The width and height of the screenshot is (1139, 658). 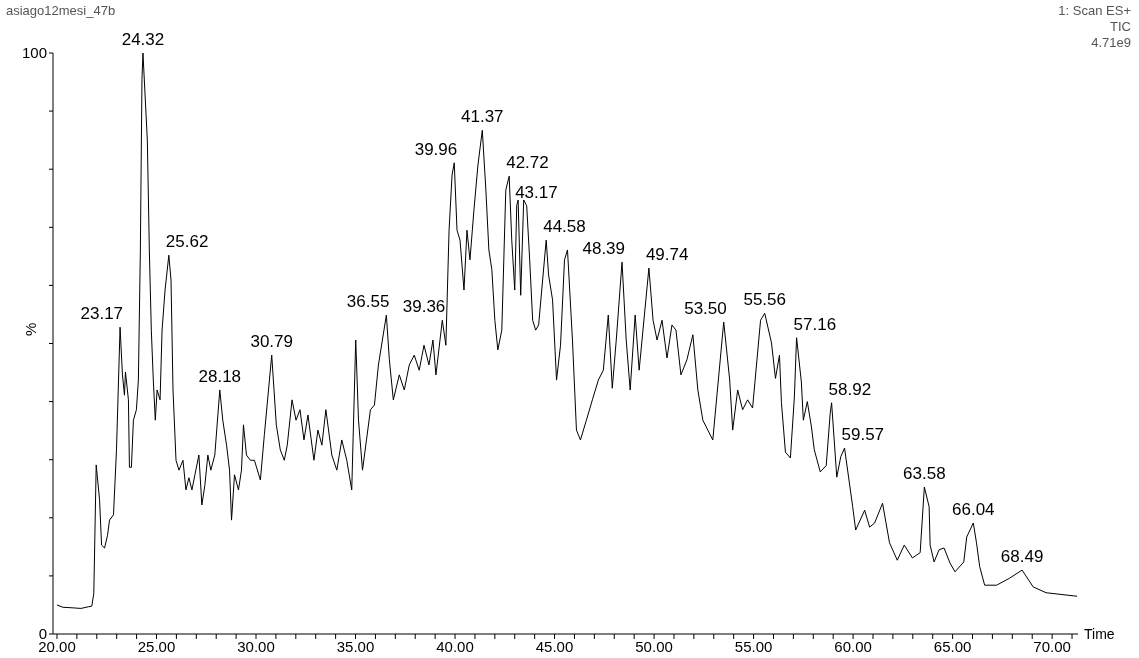 I want to click on x-tick-label: 50.00, so click(x=654, y=646).